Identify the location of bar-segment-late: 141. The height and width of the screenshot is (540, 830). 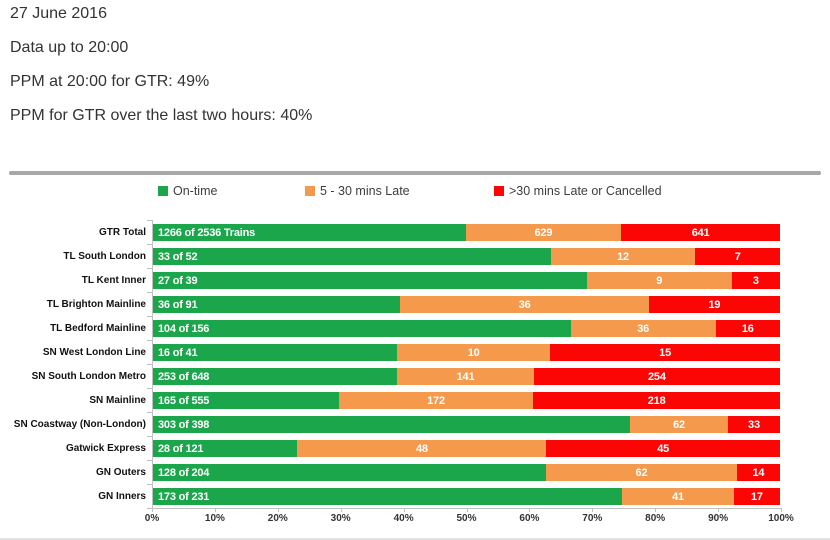
(465, 376).